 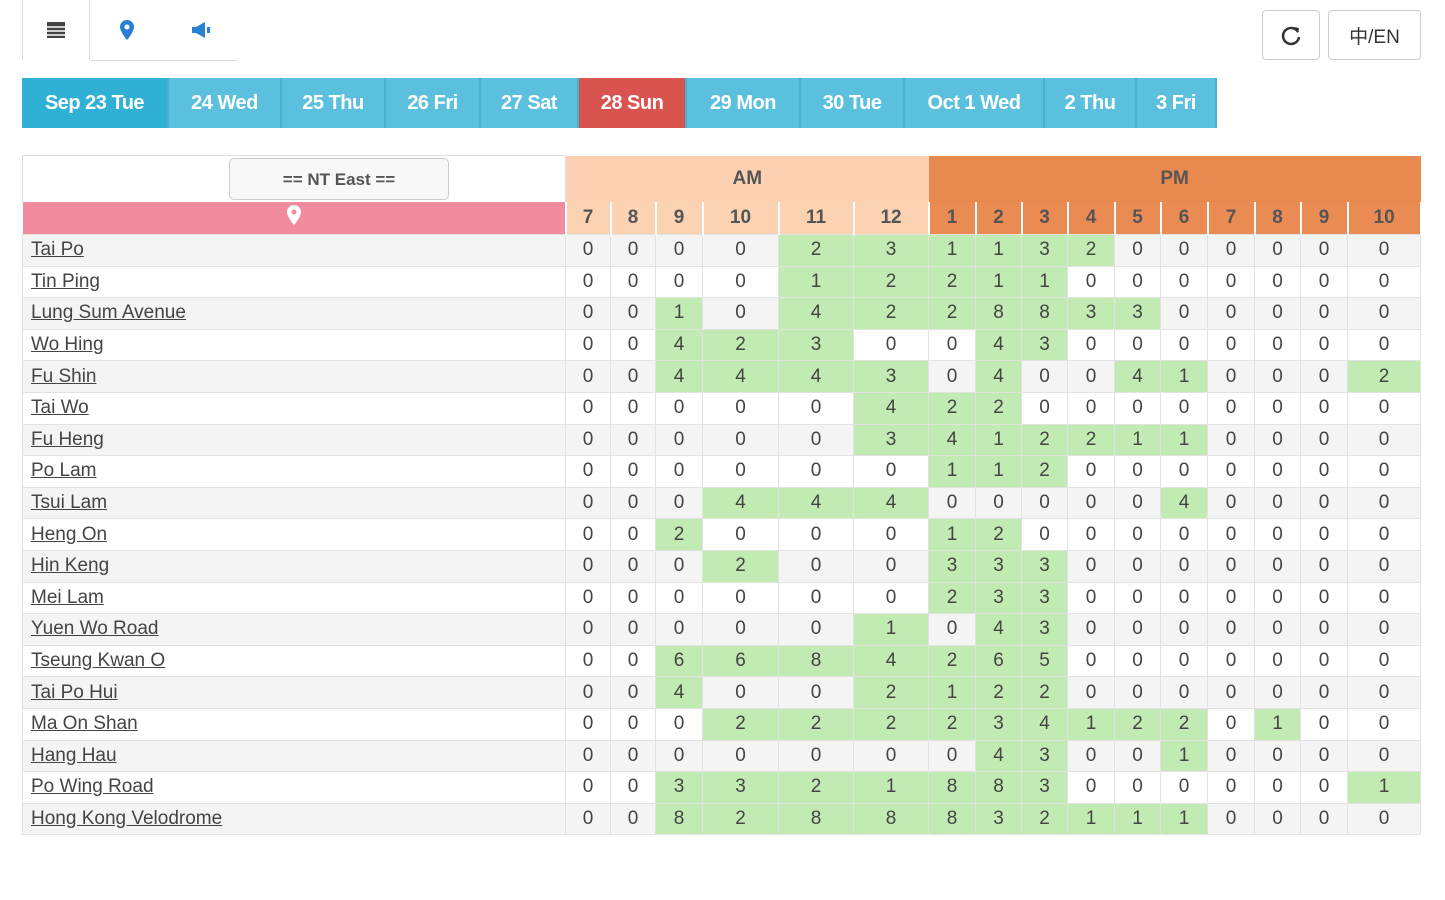 What do you see at coordinates (65, 281) in the screenshot?
I see `station-link: Tin Ping` at bounding box center [65, 281].